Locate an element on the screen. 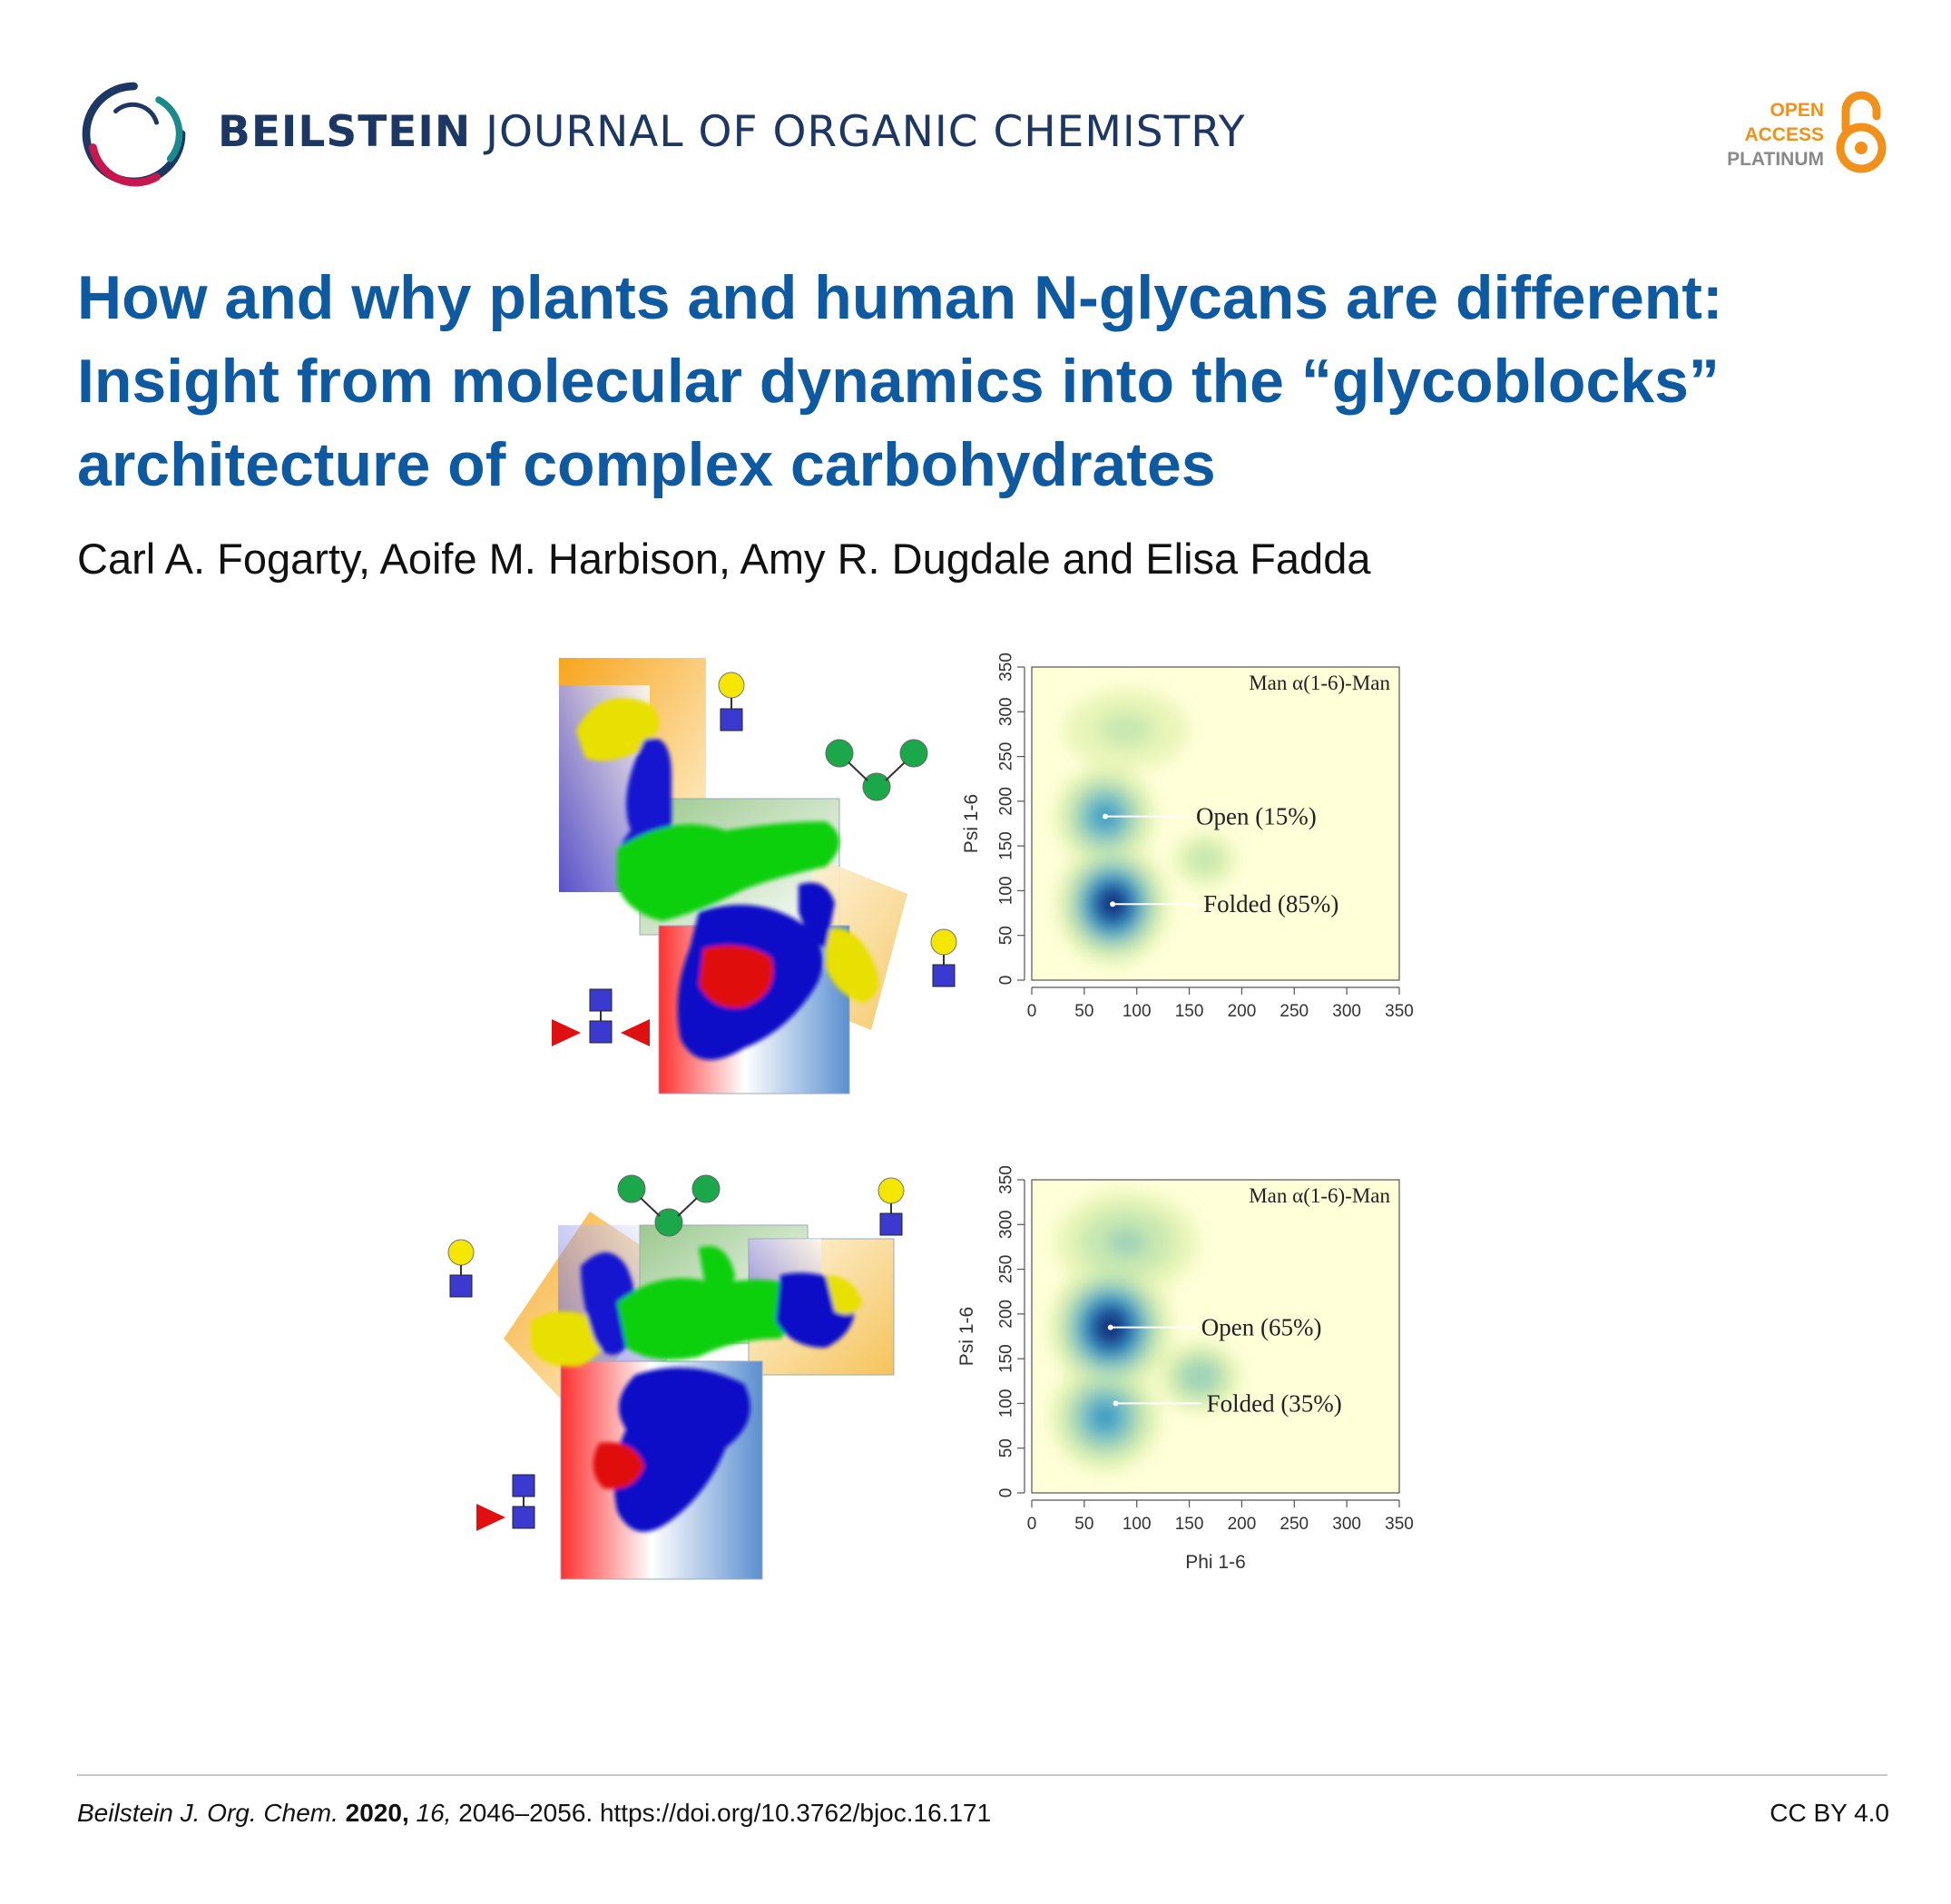  open-access-badge-text: OPEN ACCESS PLATINUM is located at coordinates (1776, 135).